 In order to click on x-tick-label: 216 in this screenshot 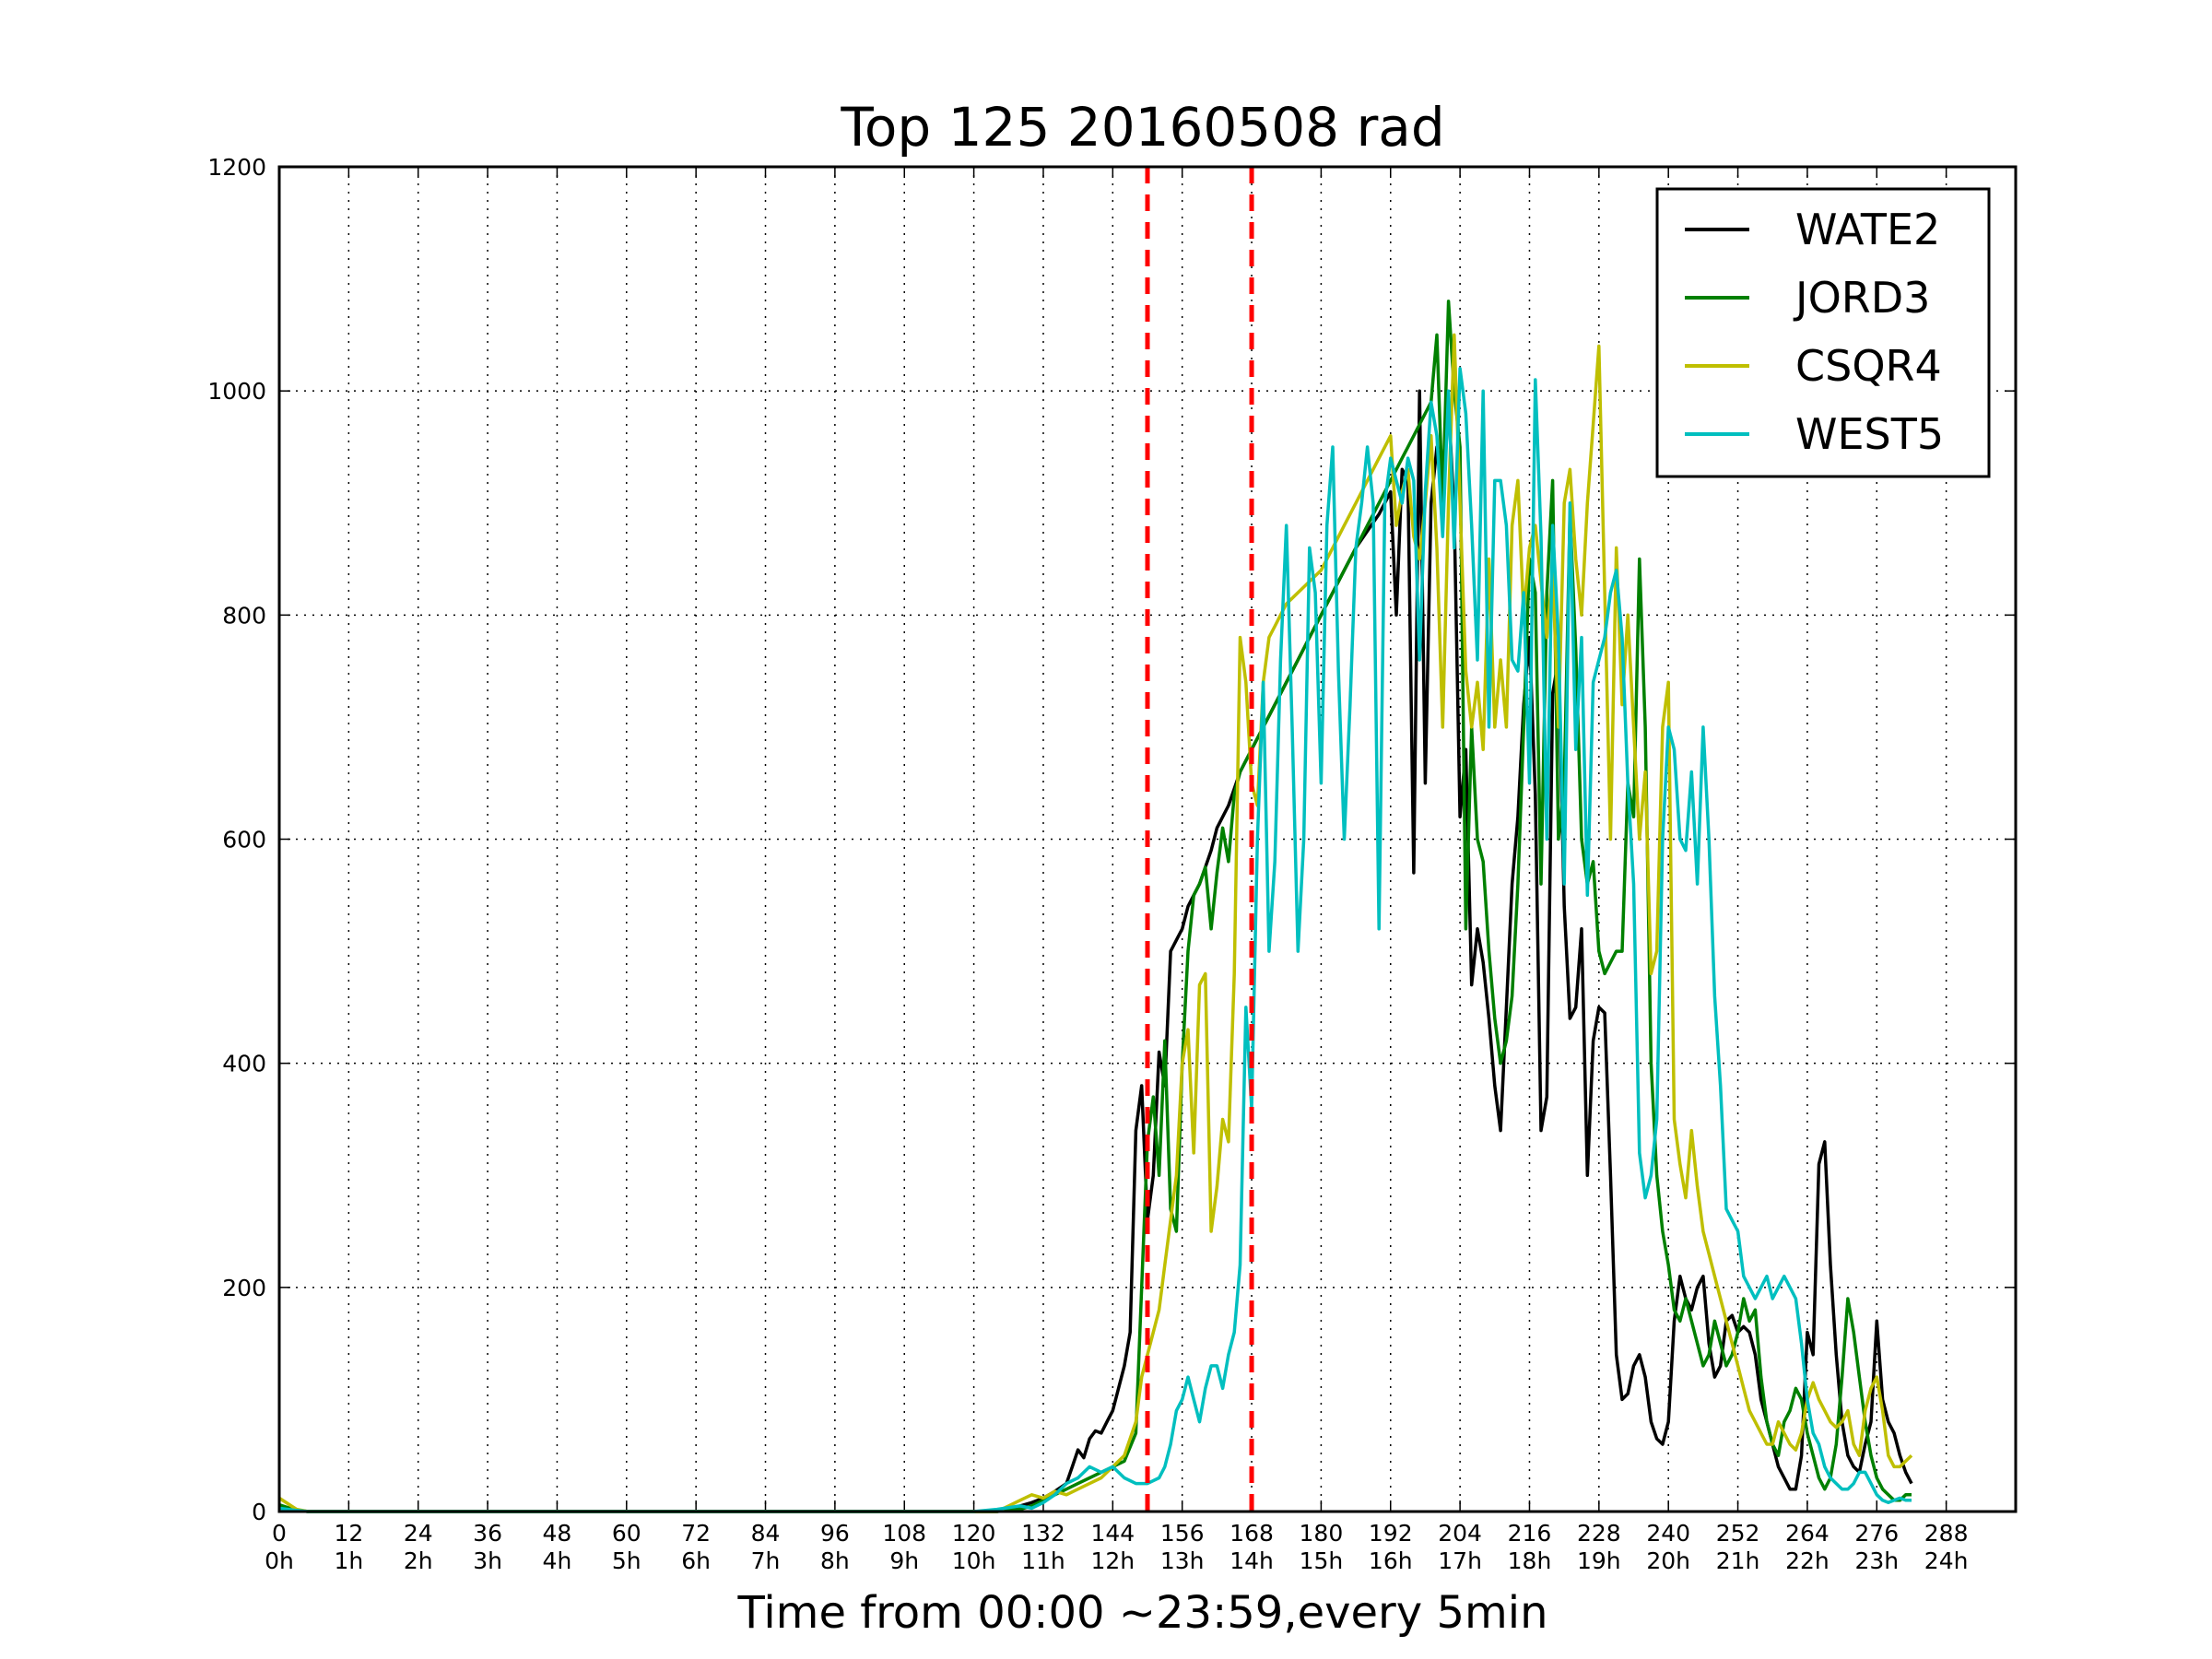, I will do `click(1530, 1533)`.